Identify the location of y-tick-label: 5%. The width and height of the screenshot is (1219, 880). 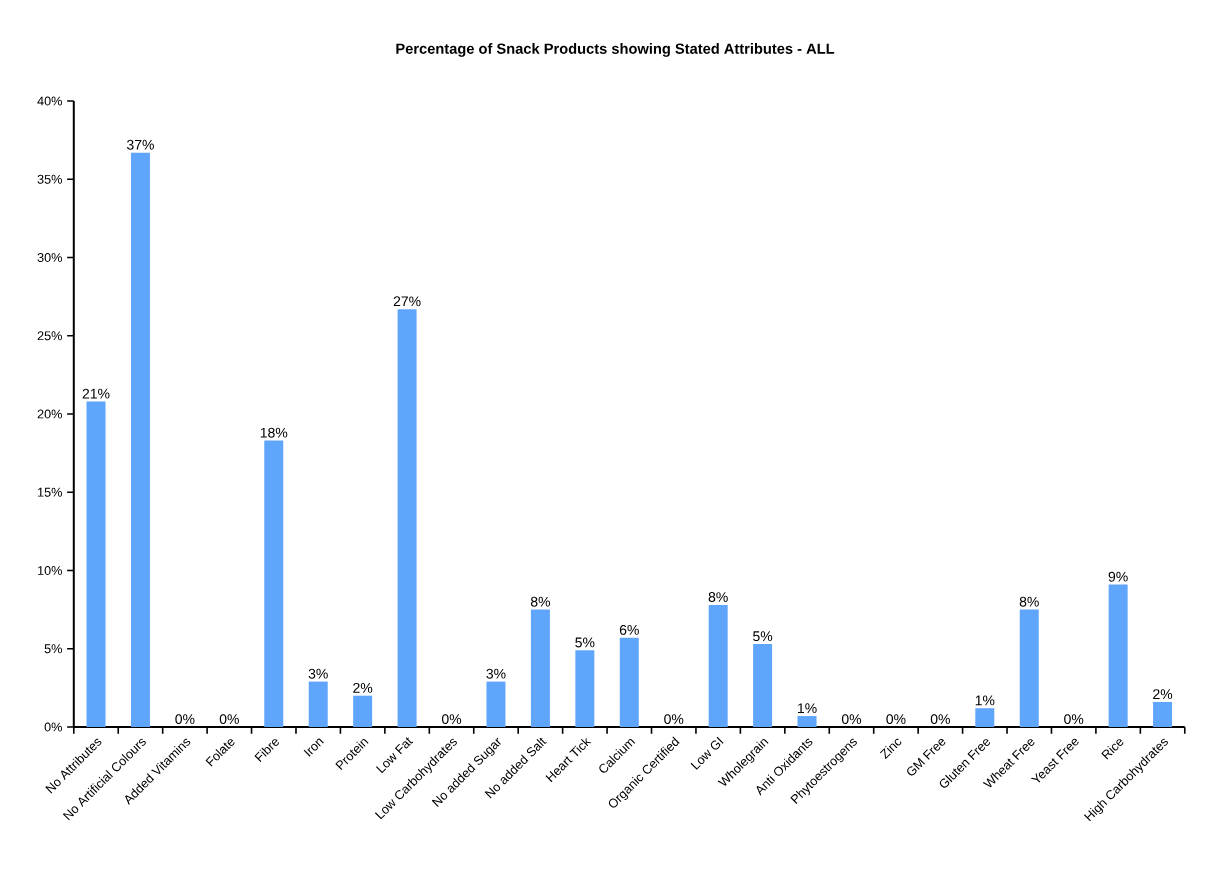
(53, 649).